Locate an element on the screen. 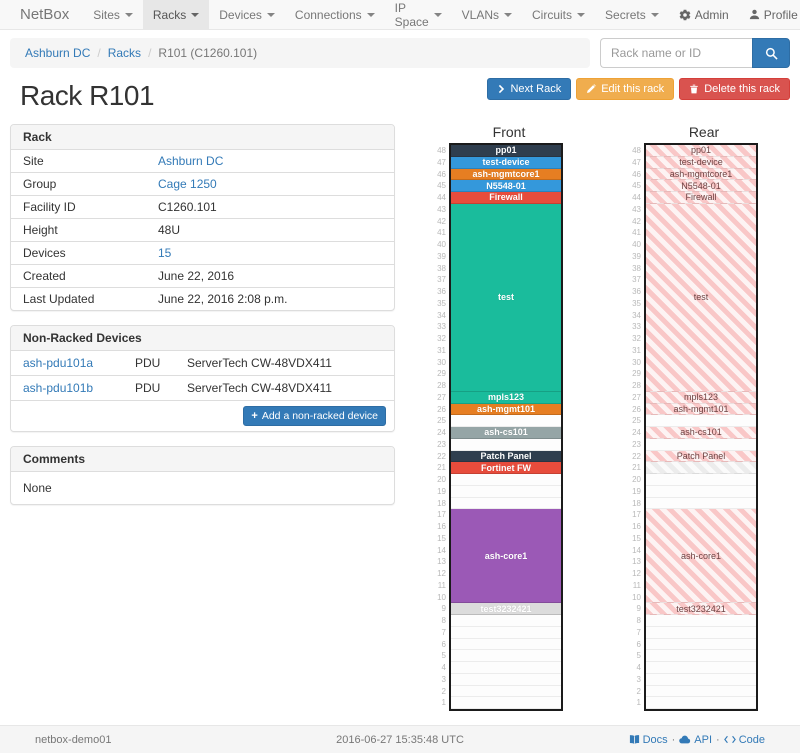 The image size is (800, 753). unit-number: 41 is located at coordinates (441, 233).